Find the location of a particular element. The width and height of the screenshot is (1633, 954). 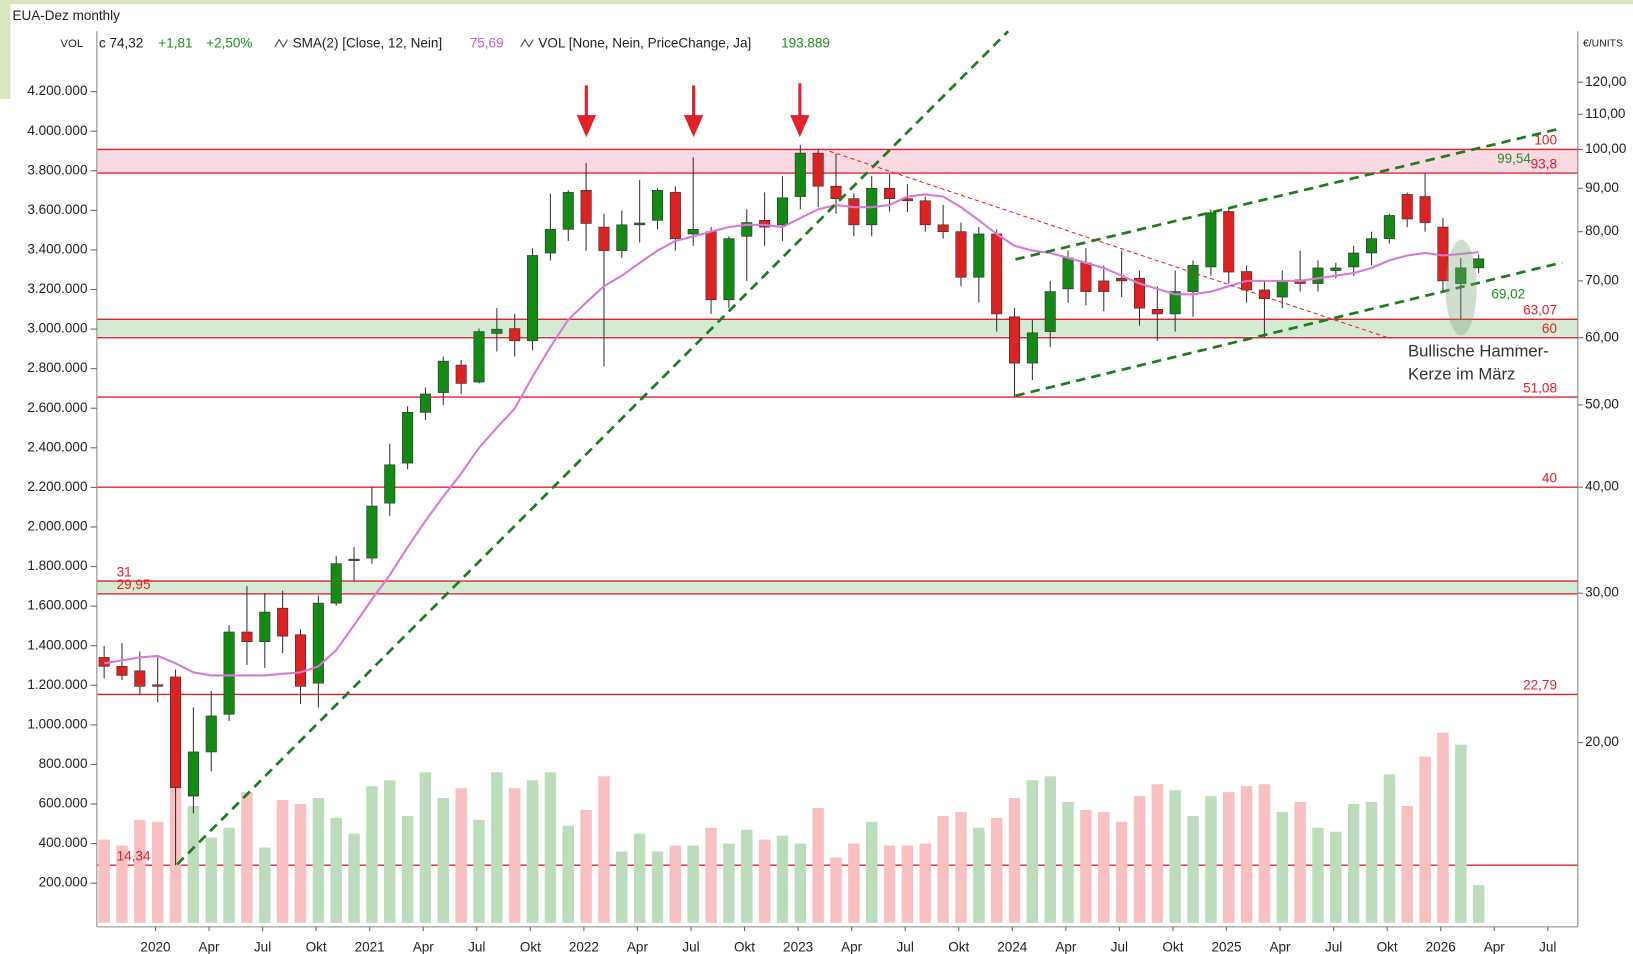

y2-tick-label: 1.000.000 is located at coordinates (57, 723).